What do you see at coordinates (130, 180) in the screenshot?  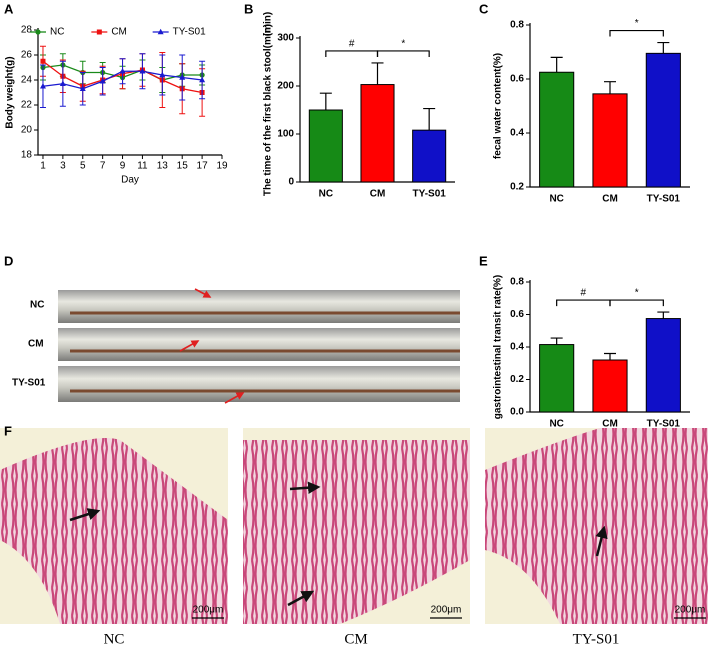 I see `x-axis-label: Day` at bounding box center [130, 180].